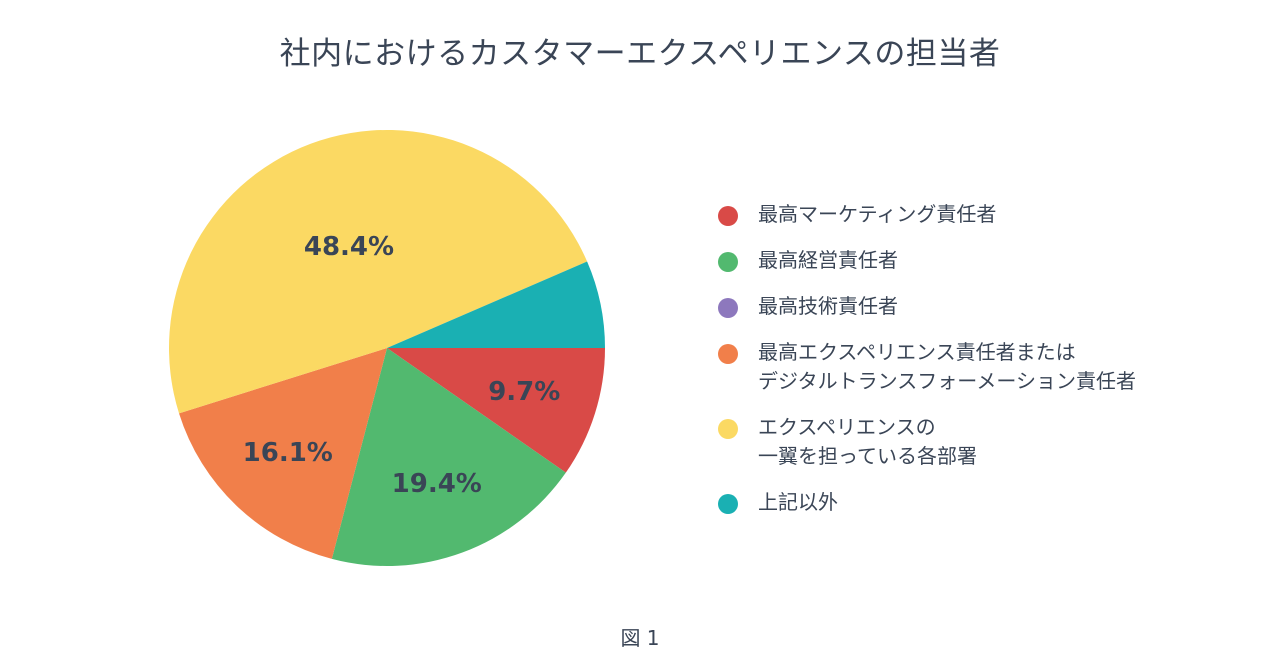  I want to click on legend-label-1: 最高経営責任者, so click(828, 260).